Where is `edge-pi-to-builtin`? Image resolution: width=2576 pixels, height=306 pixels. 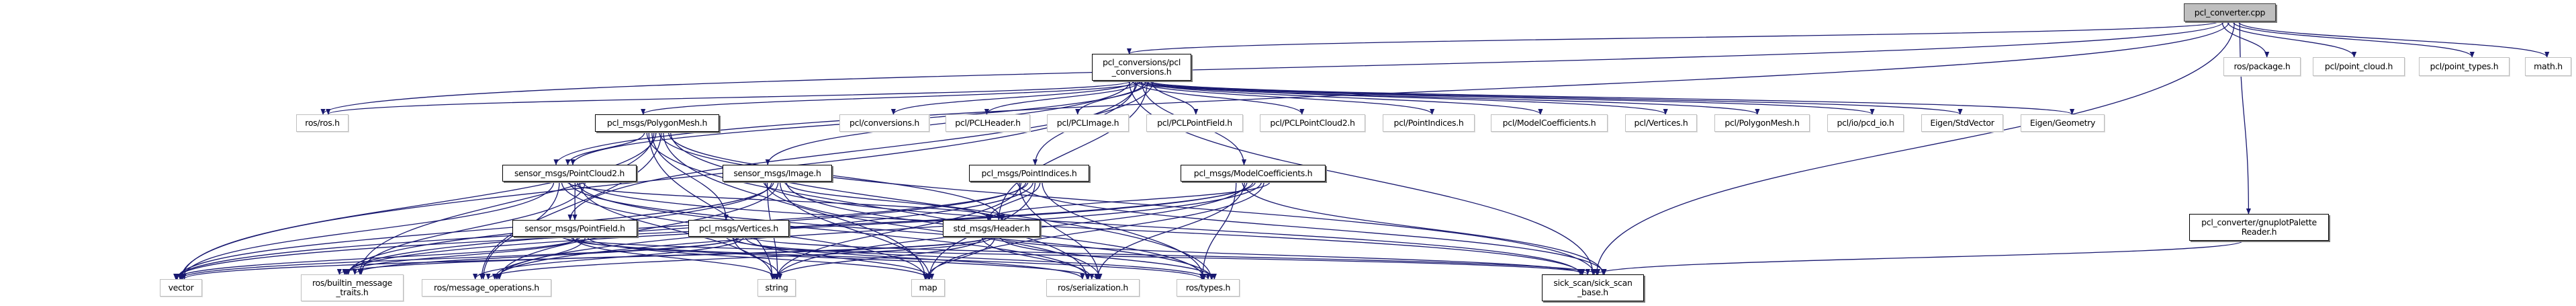 edge-pi-to-builtin is located at coordinates (685, 228).